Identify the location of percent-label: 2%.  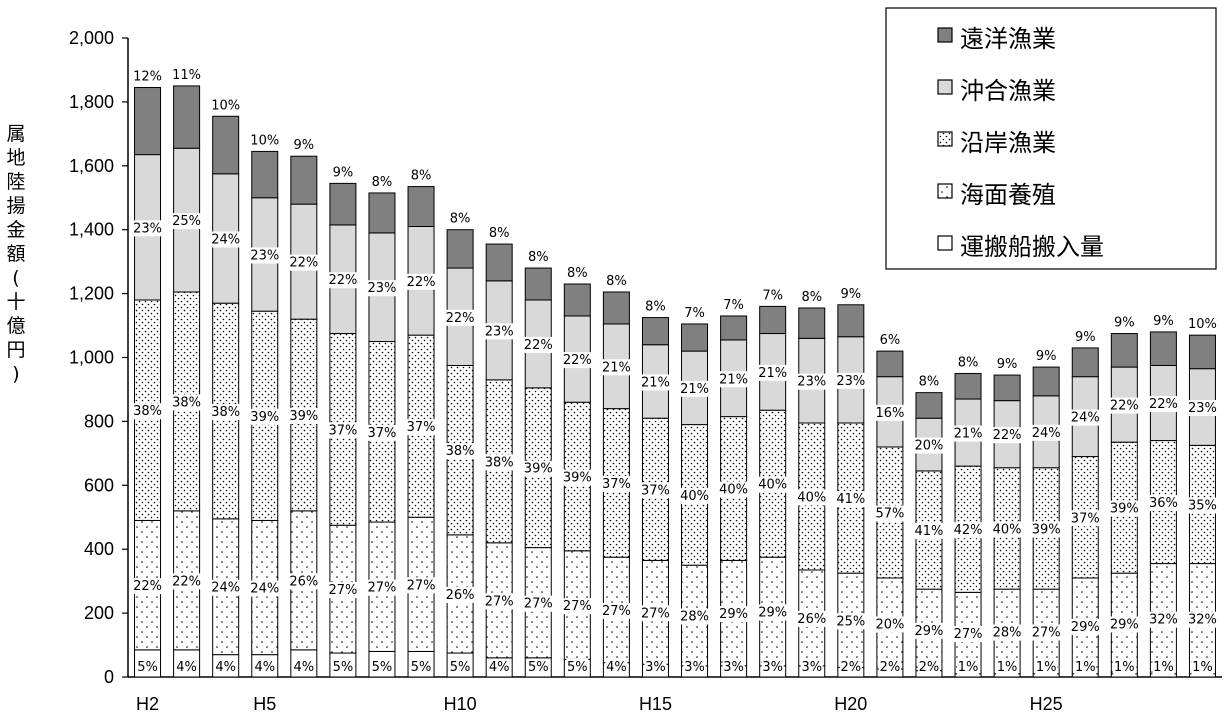
(851, 667).